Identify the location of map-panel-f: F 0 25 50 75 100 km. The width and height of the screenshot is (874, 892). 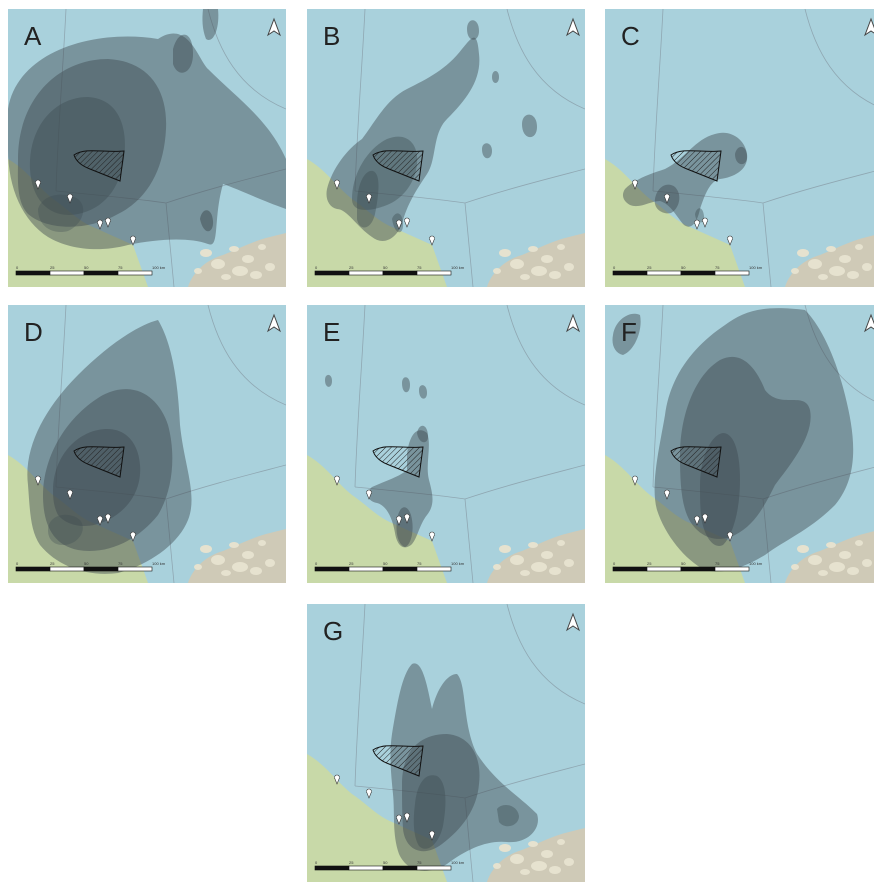
(739, 444).